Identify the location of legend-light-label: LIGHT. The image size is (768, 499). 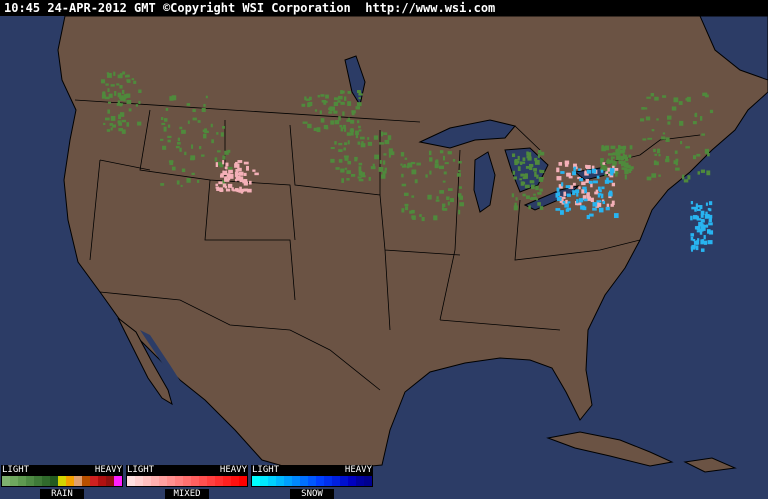
(16, 470).